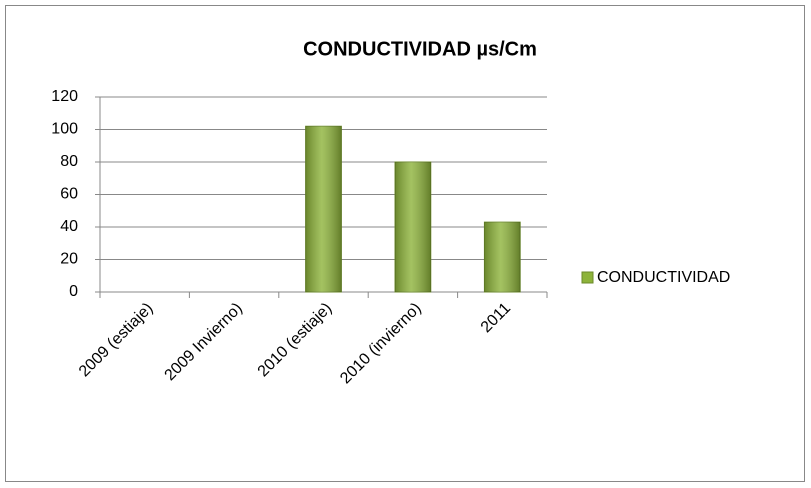  I want to click on y-tick-label: 60, so click(69, 194).